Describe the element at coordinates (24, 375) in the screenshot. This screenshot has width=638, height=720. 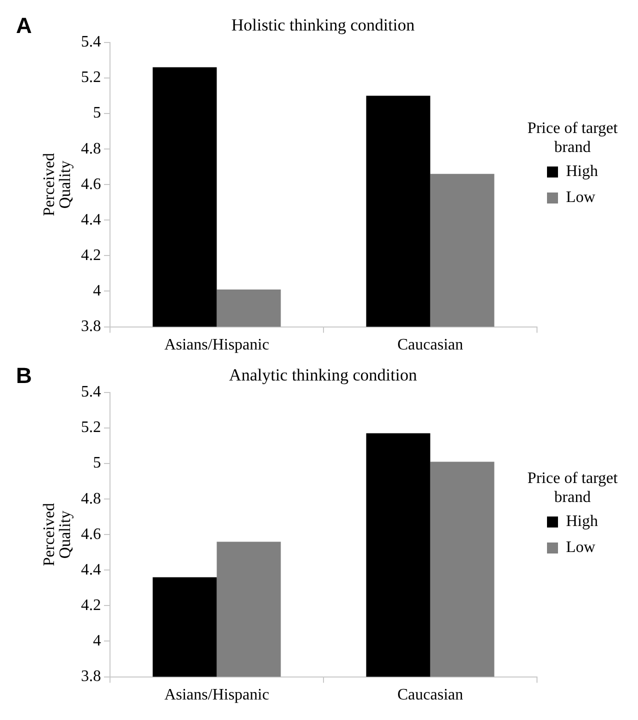
I see `text: B` at that location.